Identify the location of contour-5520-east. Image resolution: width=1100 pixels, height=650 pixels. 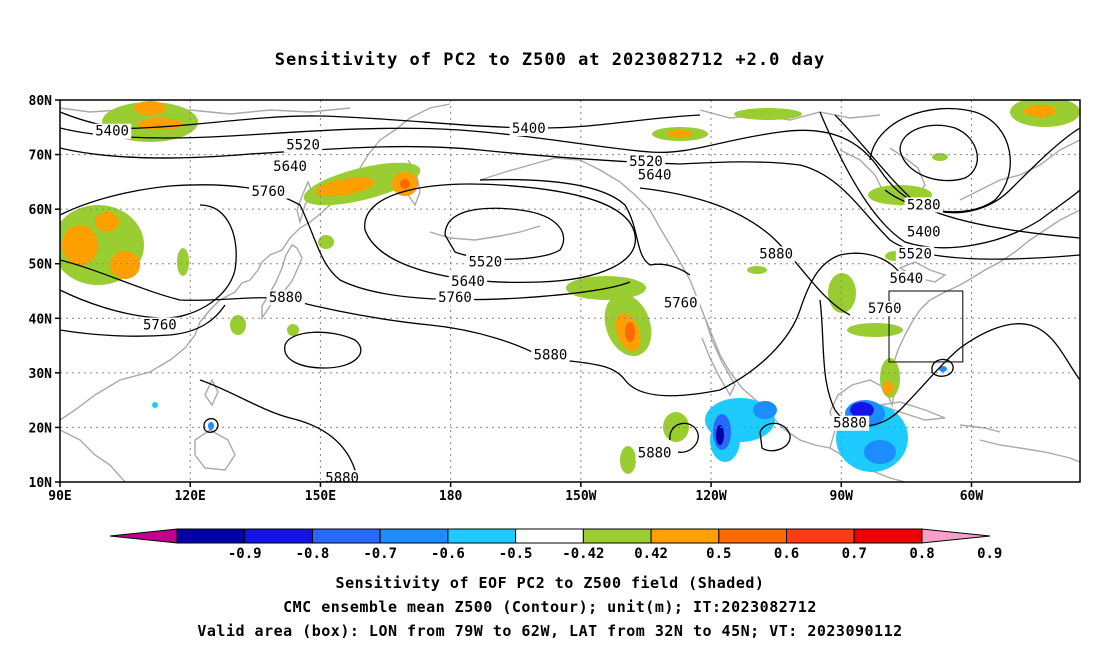
(949, 180).